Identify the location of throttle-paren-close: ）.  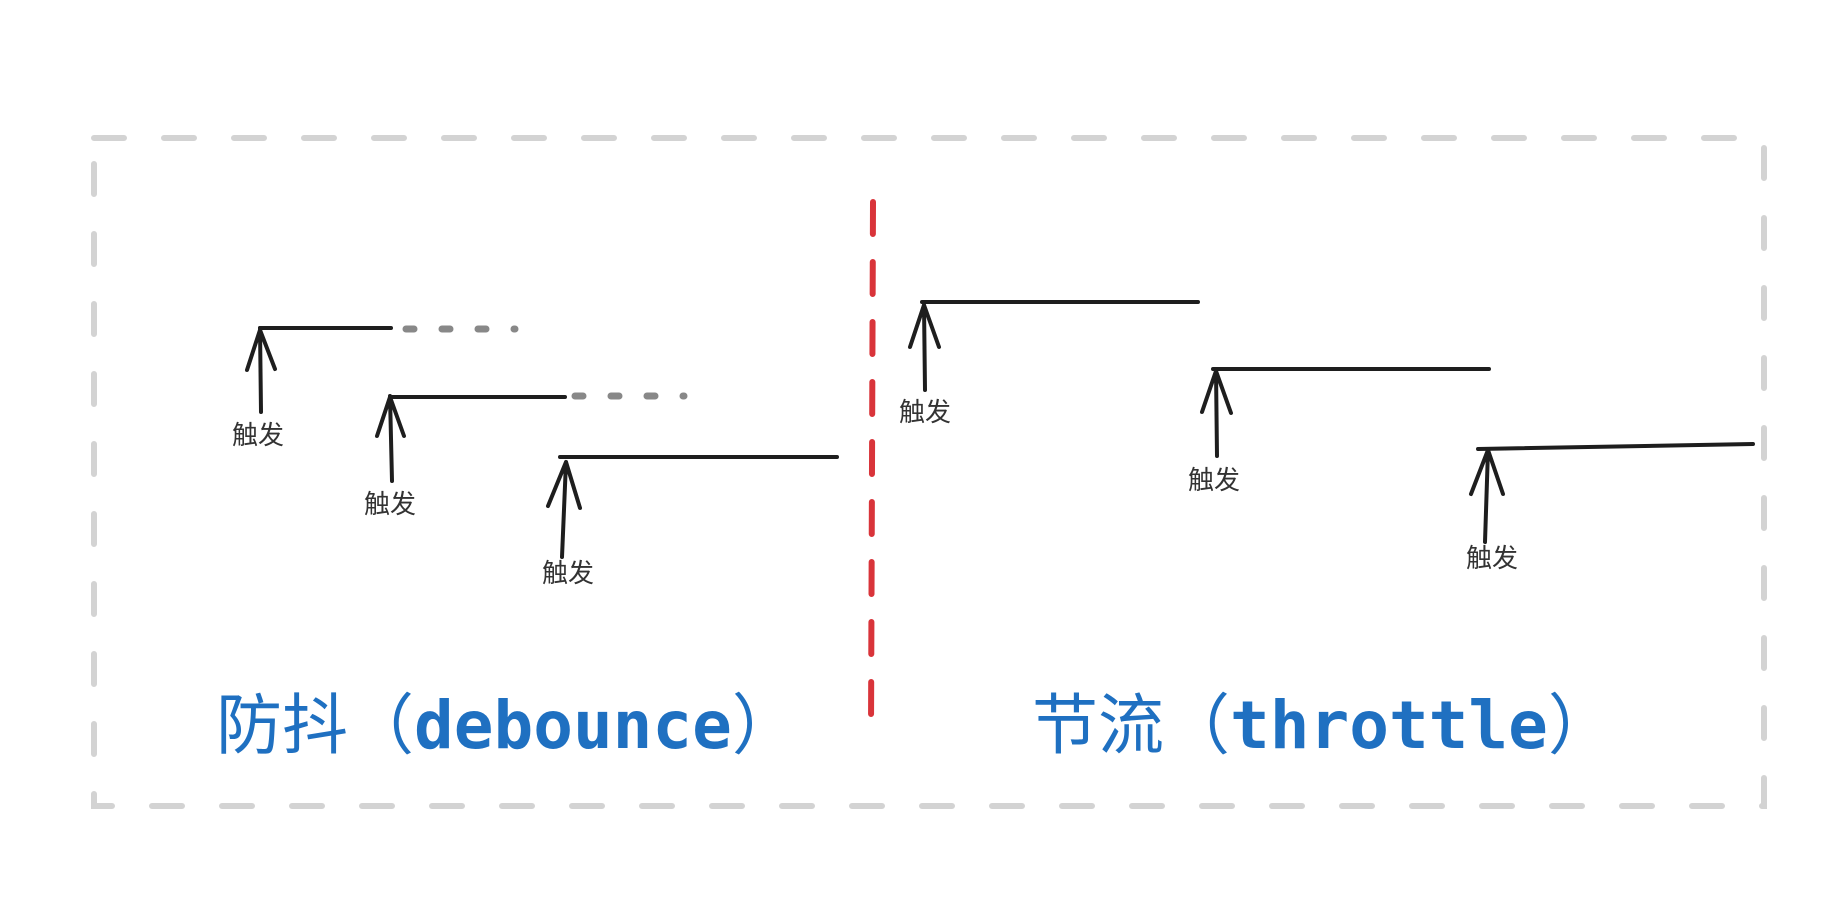
(1581, 725).